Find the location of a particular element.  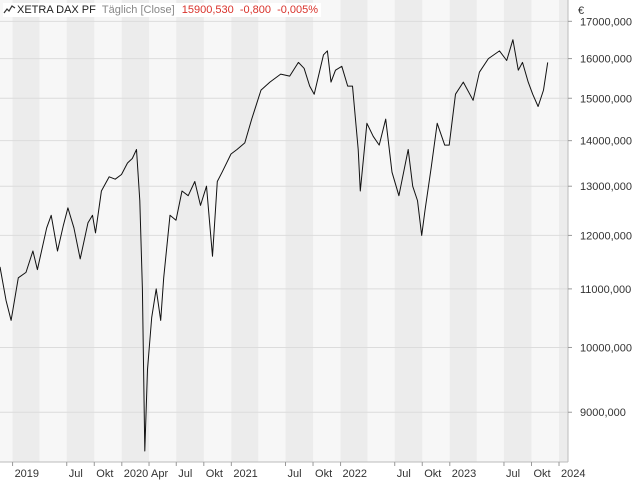

x-tick-label: 2020 is located at coordinates (136, 474).